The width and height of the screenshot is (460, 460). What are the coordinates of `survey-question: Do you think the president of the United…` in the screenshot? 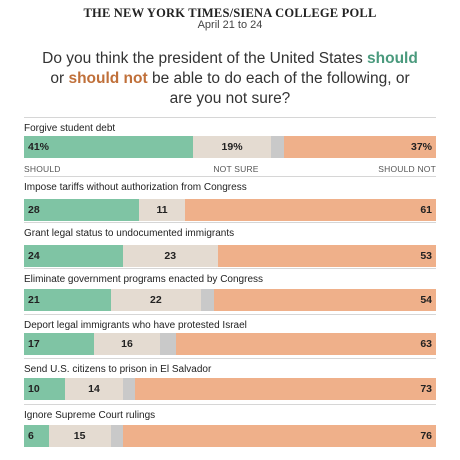 It's located at (230, 79).